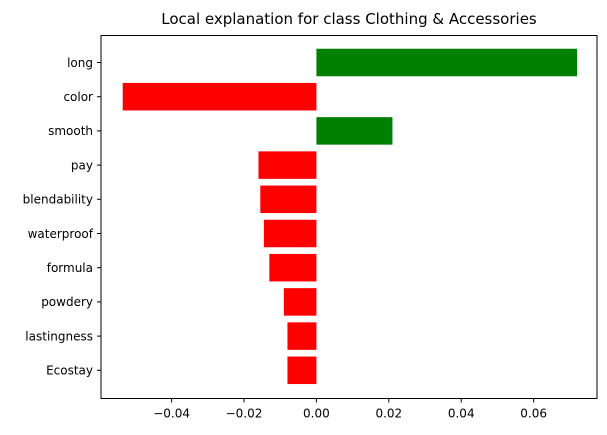 The image size is (607, 435). Describe the element at coordinates (388, 414) in the screenshot. I see `x-tick-label: 0.02` at that location.